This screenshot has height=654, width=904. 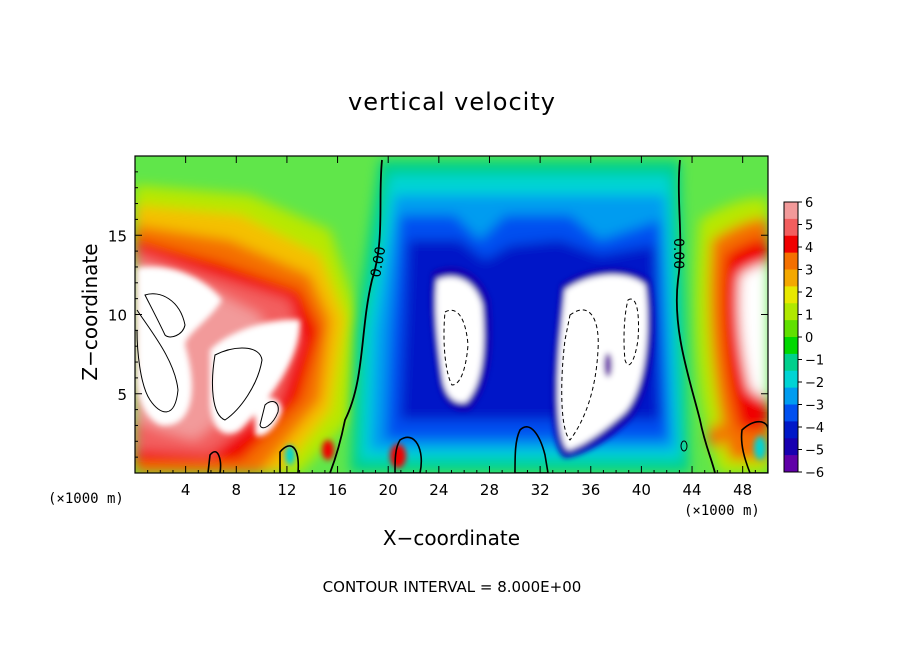 What do you see at coordinates (641, 490) in the screenshot?
I see `x-tick-label: 40` at bounding box center [641, 490].